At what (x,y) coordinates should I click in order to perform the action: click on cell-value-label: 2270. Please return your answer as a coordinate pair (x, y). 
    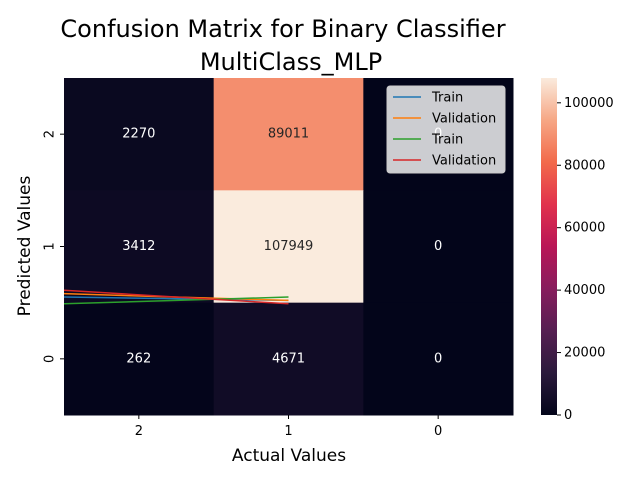
    Looking at the image, I should click on (138, 134).